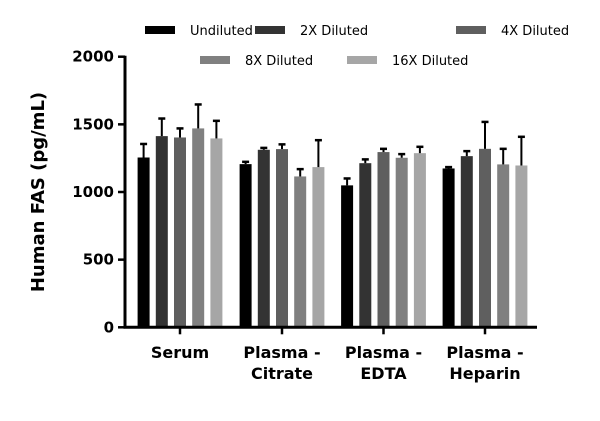  Describe the element at coordinates (383, 373) in the screenshot. I see `x-tick-label: EDTA` at that location.